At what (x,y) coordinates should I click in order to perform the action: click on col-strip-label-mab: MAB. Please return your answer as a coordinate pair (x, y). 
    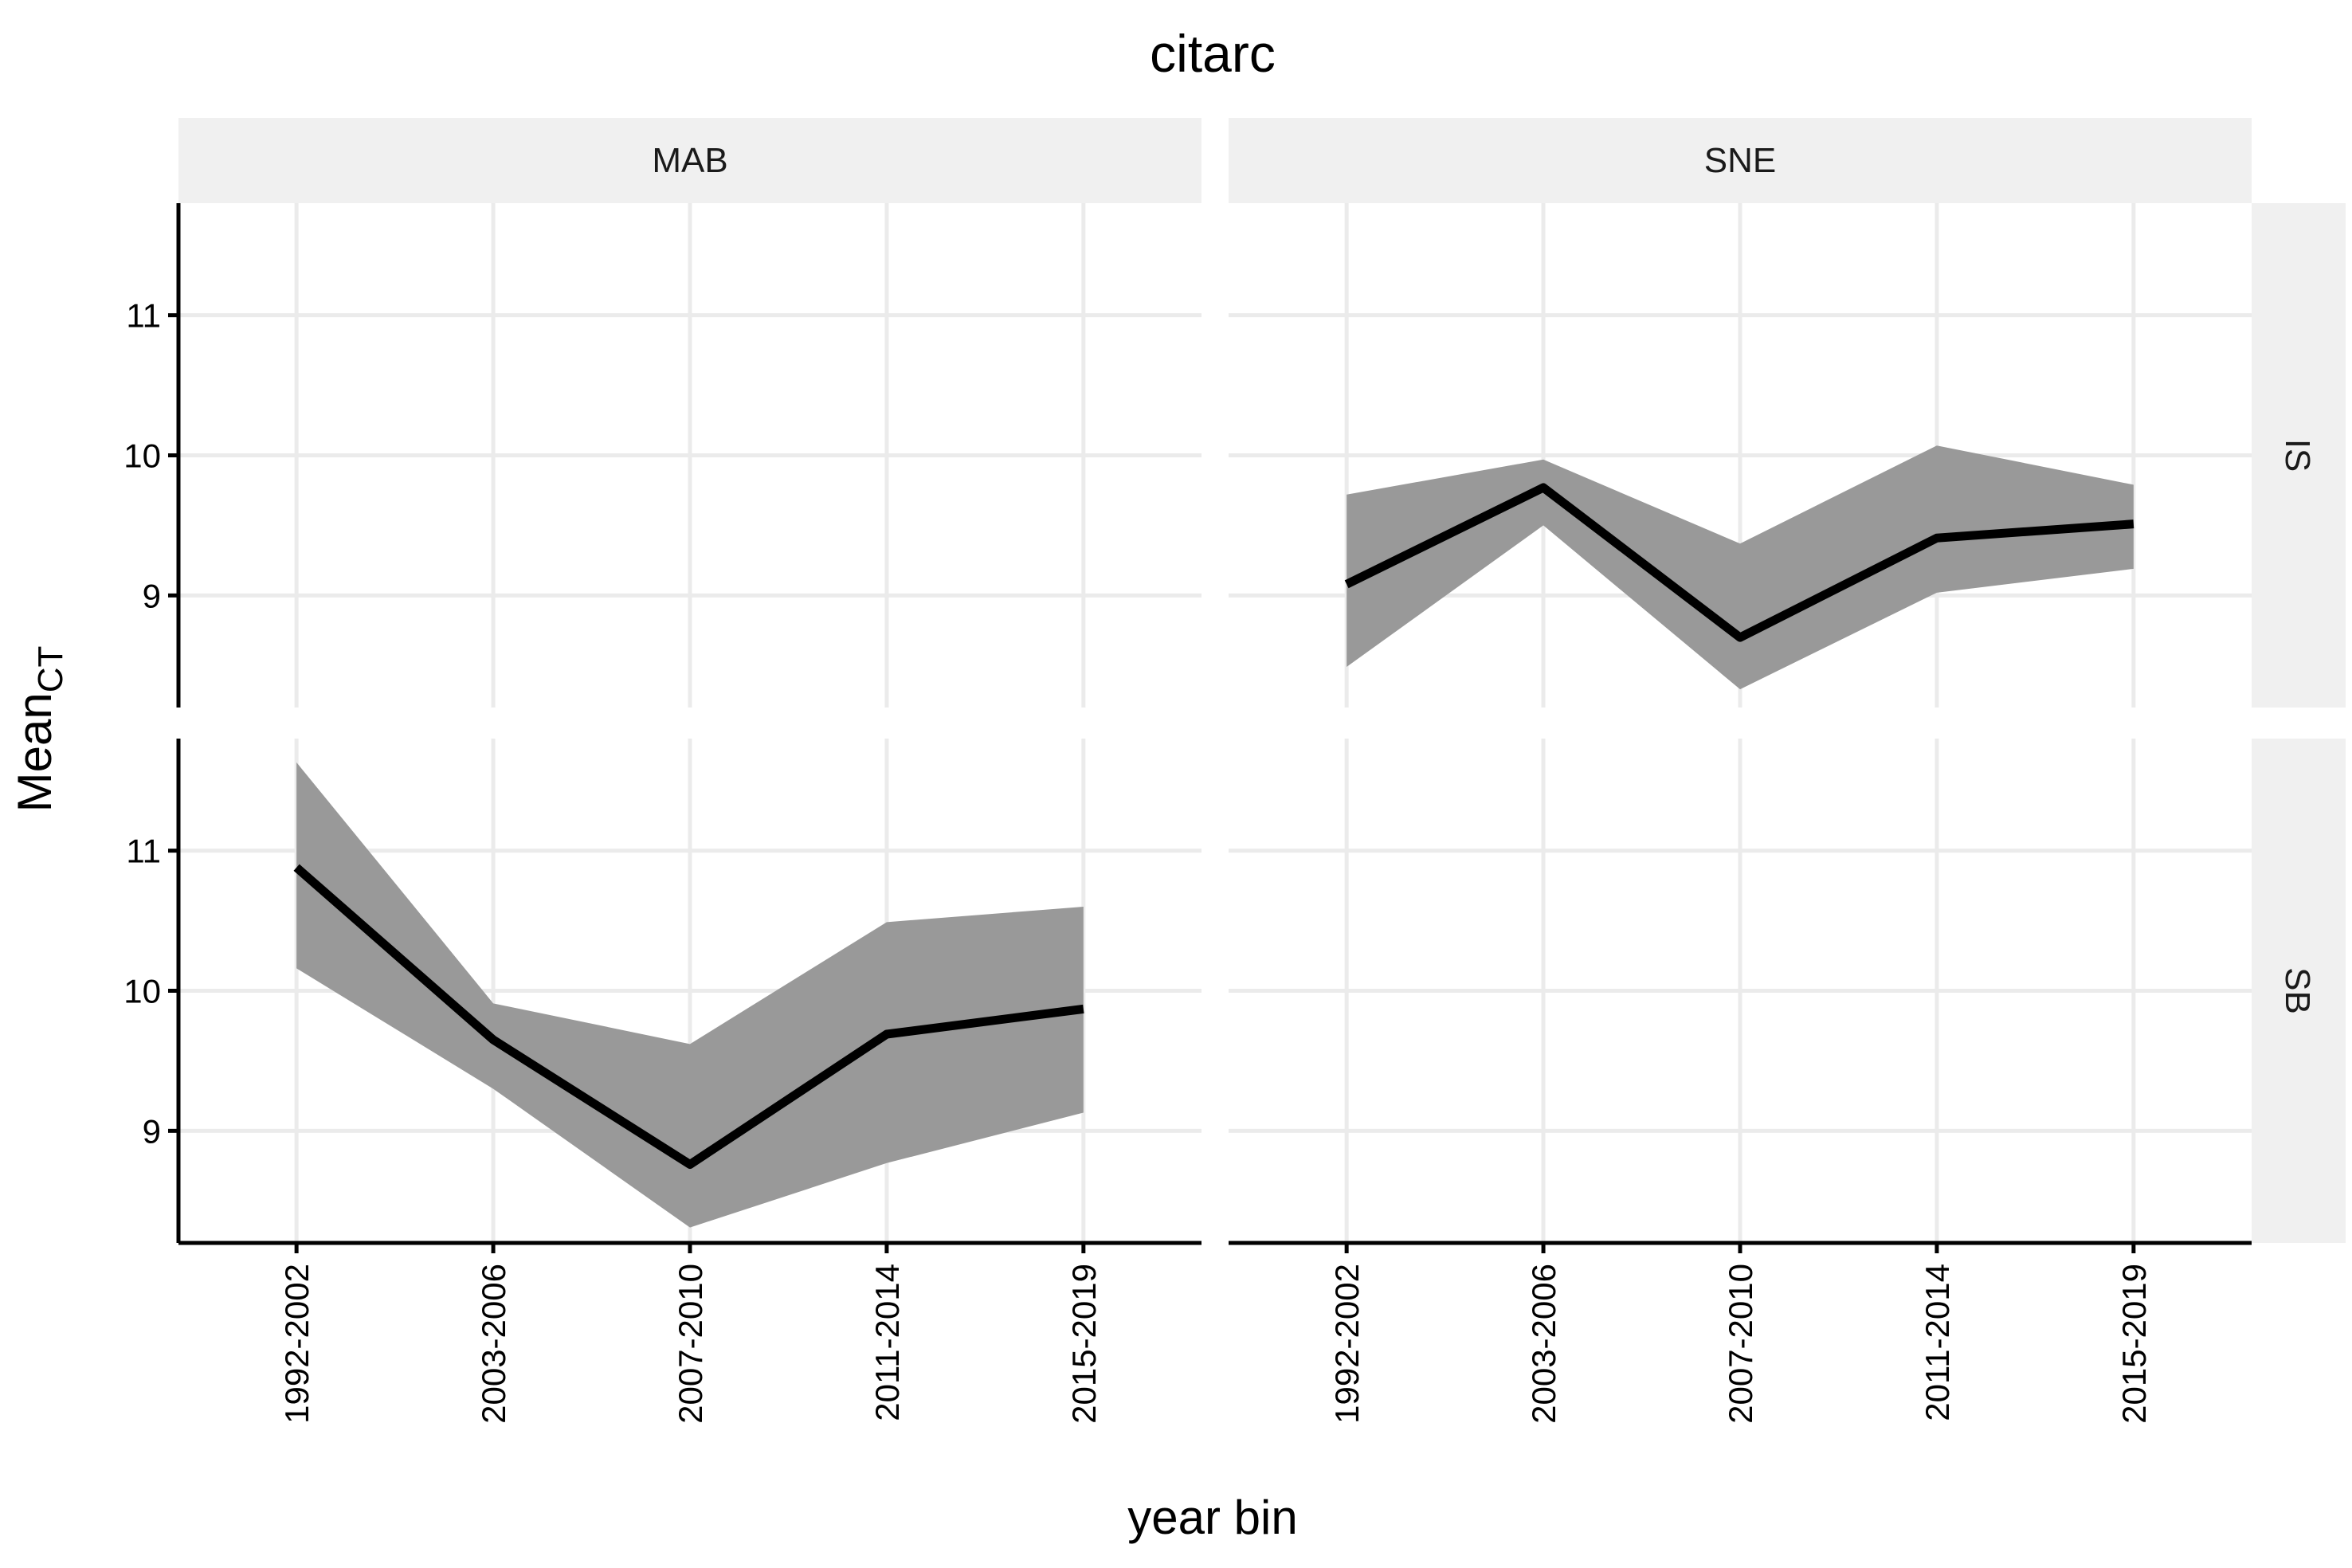
    Looking at the image, I should click on (689, 160).